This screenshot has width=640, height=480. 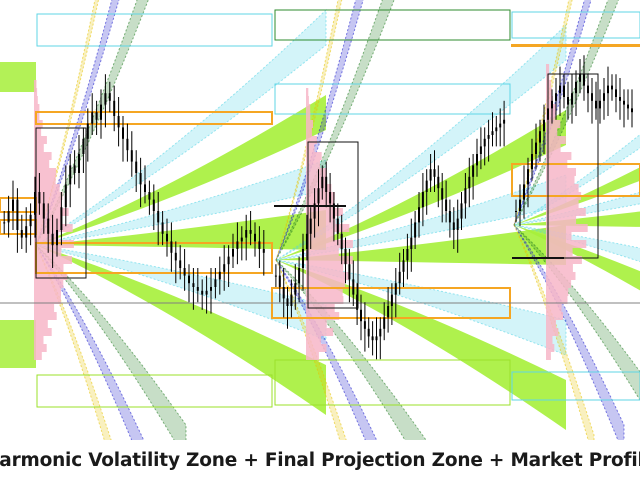 I want to click on panel-2-harmonic-band-cyan-mid-fill, so click(x=421, y=217).